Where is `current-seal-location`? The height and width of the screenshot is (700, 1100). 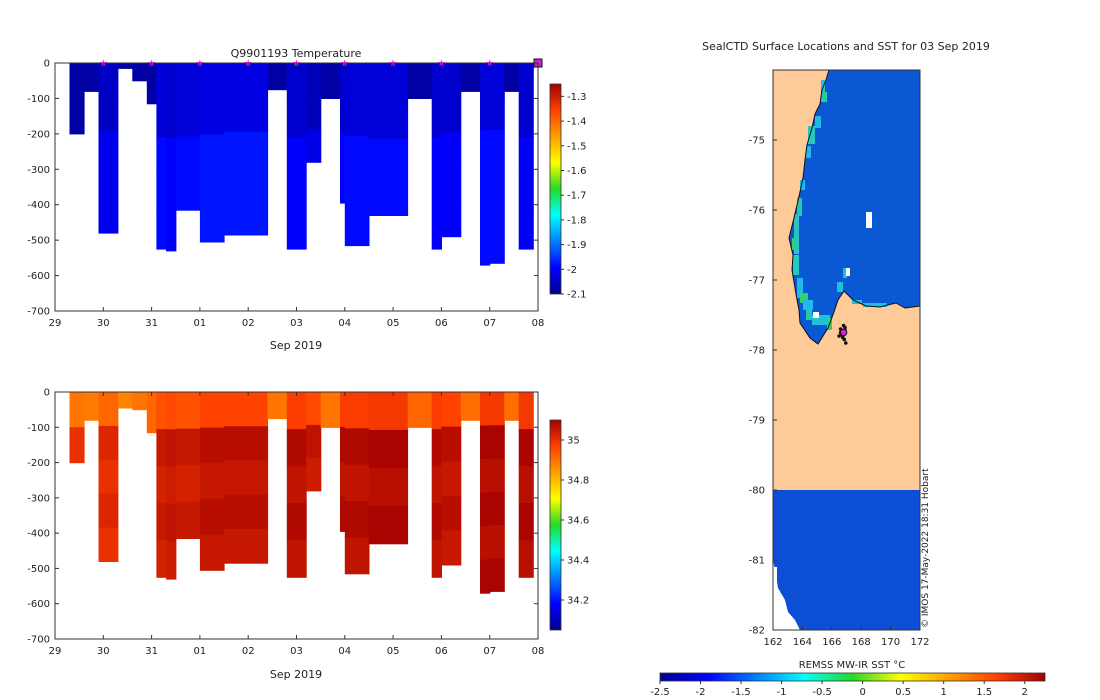 current-seal-location is located at coordinates (843, 332).